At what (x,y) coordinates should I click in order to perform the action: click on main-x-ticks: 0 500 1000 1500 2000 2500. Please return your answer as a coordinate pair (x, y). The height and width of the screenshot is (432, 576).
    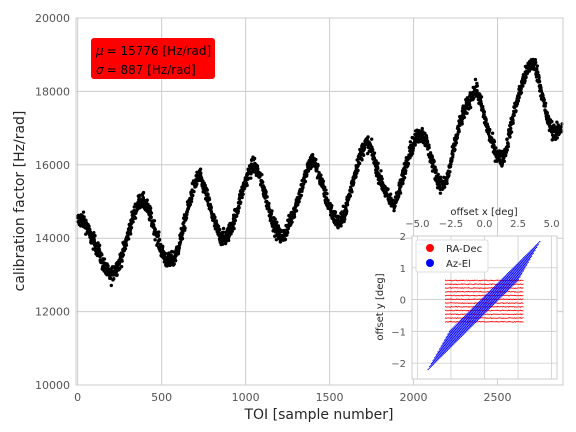
    Looking at the image, I should click on (292, 397).